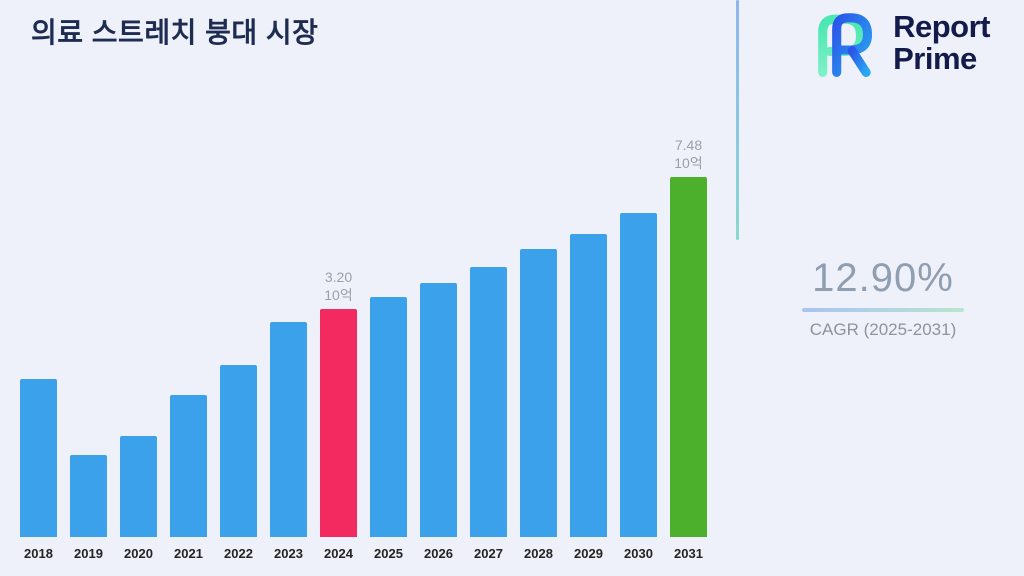 Image resolution: width=1024 pixels, height=576 pixels. What do you see at coordinates (38, 458) in the screenshot?
I see `bar-2018` at bounding box center [38, 458].